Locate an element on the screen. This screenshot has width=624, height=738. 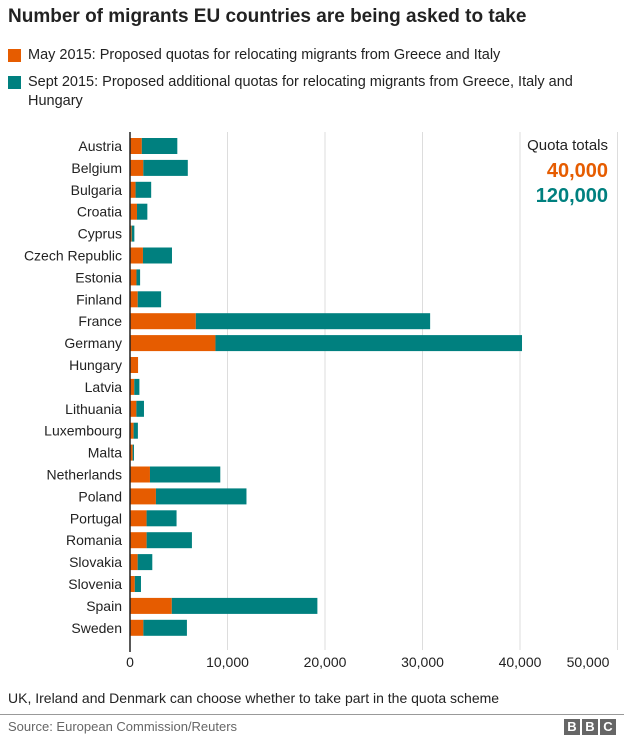
category-label: Lithuania is located at coordinates (93, 409).